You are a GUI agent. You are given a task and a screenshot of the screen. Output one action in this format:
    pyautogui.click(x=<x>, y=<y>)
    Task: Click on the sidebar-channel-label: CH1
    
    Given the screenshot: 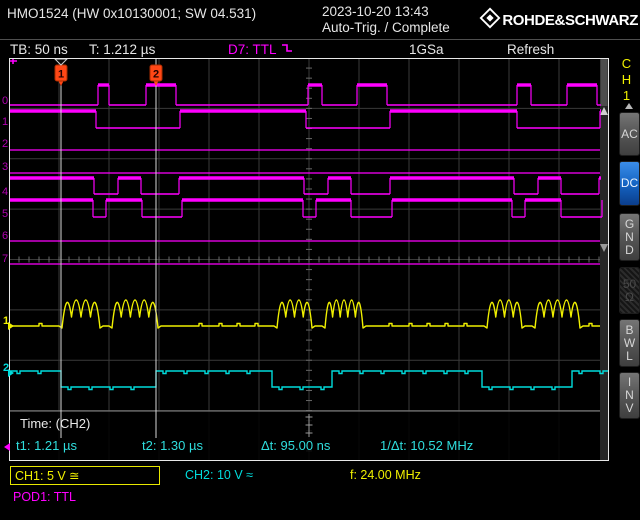 What is the action you would take?
    pyautogui.click(x=626, y=80)
    